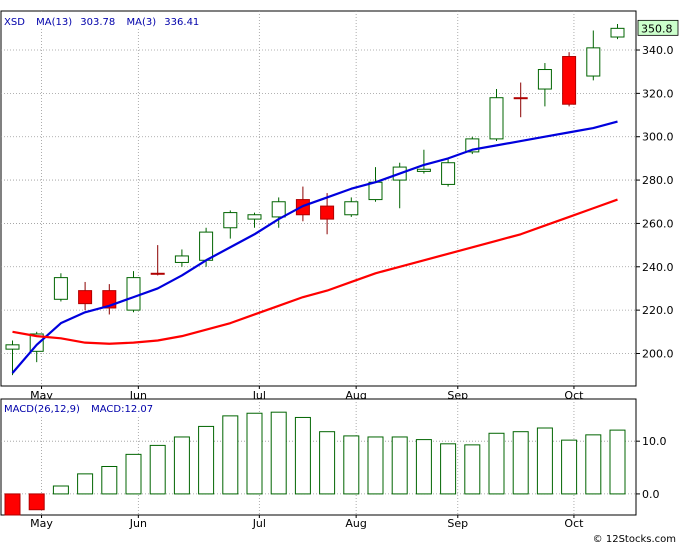 The width and height of the screenshot is (680, 546). What do you see at coordinates (457, 523) in the screenshot?
I see `macd-x-tick-label: Sep` at bounding box center [457, 523].